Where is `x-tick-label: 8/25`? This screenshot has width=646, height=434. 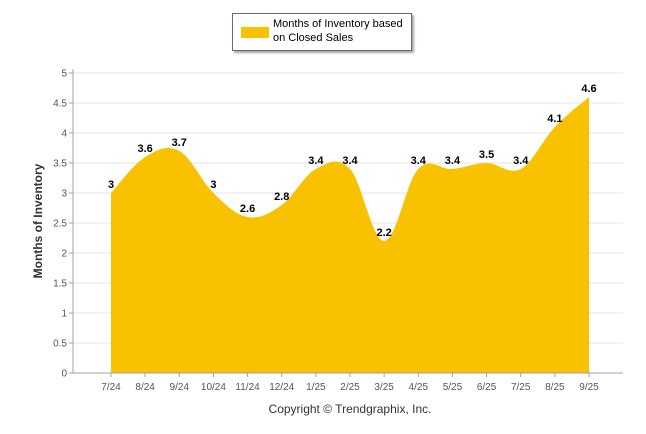 x-tick-label: 8/25 is located at coordinates (555, 387).